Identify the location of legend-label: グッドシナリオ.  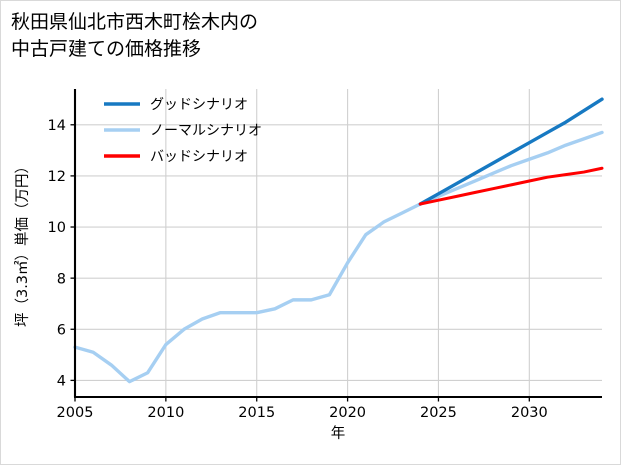
(199, 105).